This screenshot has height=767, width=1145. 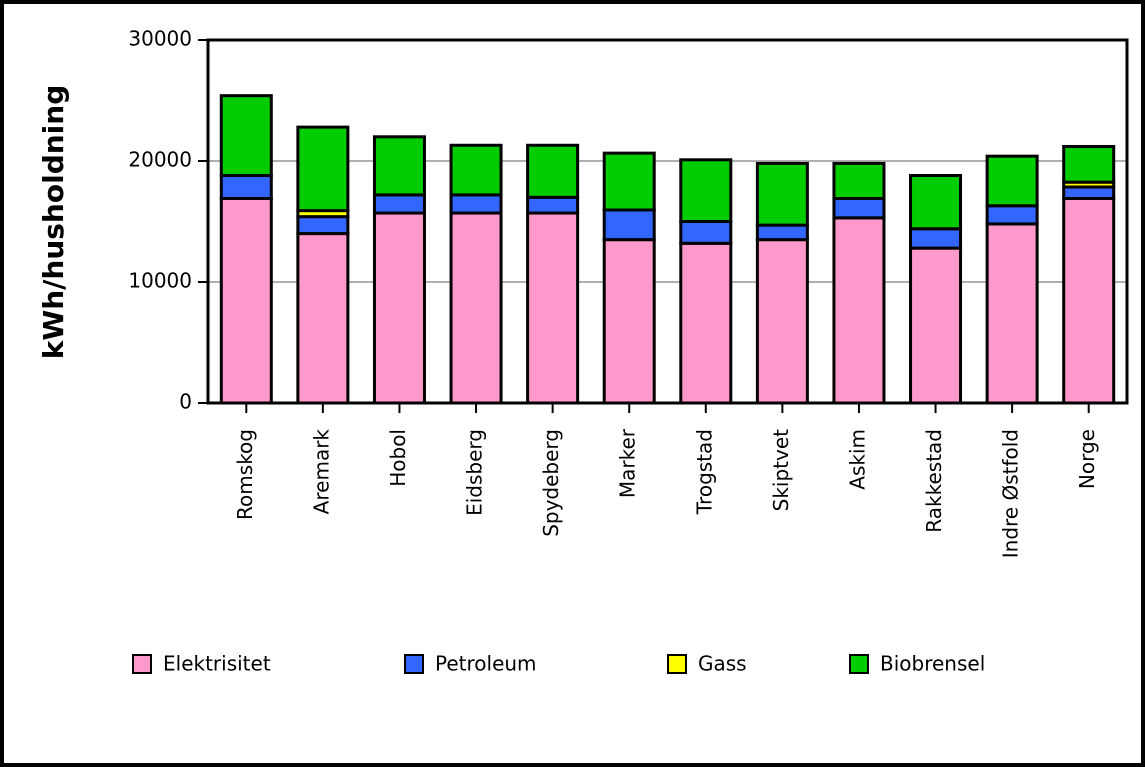 I want to click on x-tick-label: Romskog, so click(x=245, y=474).